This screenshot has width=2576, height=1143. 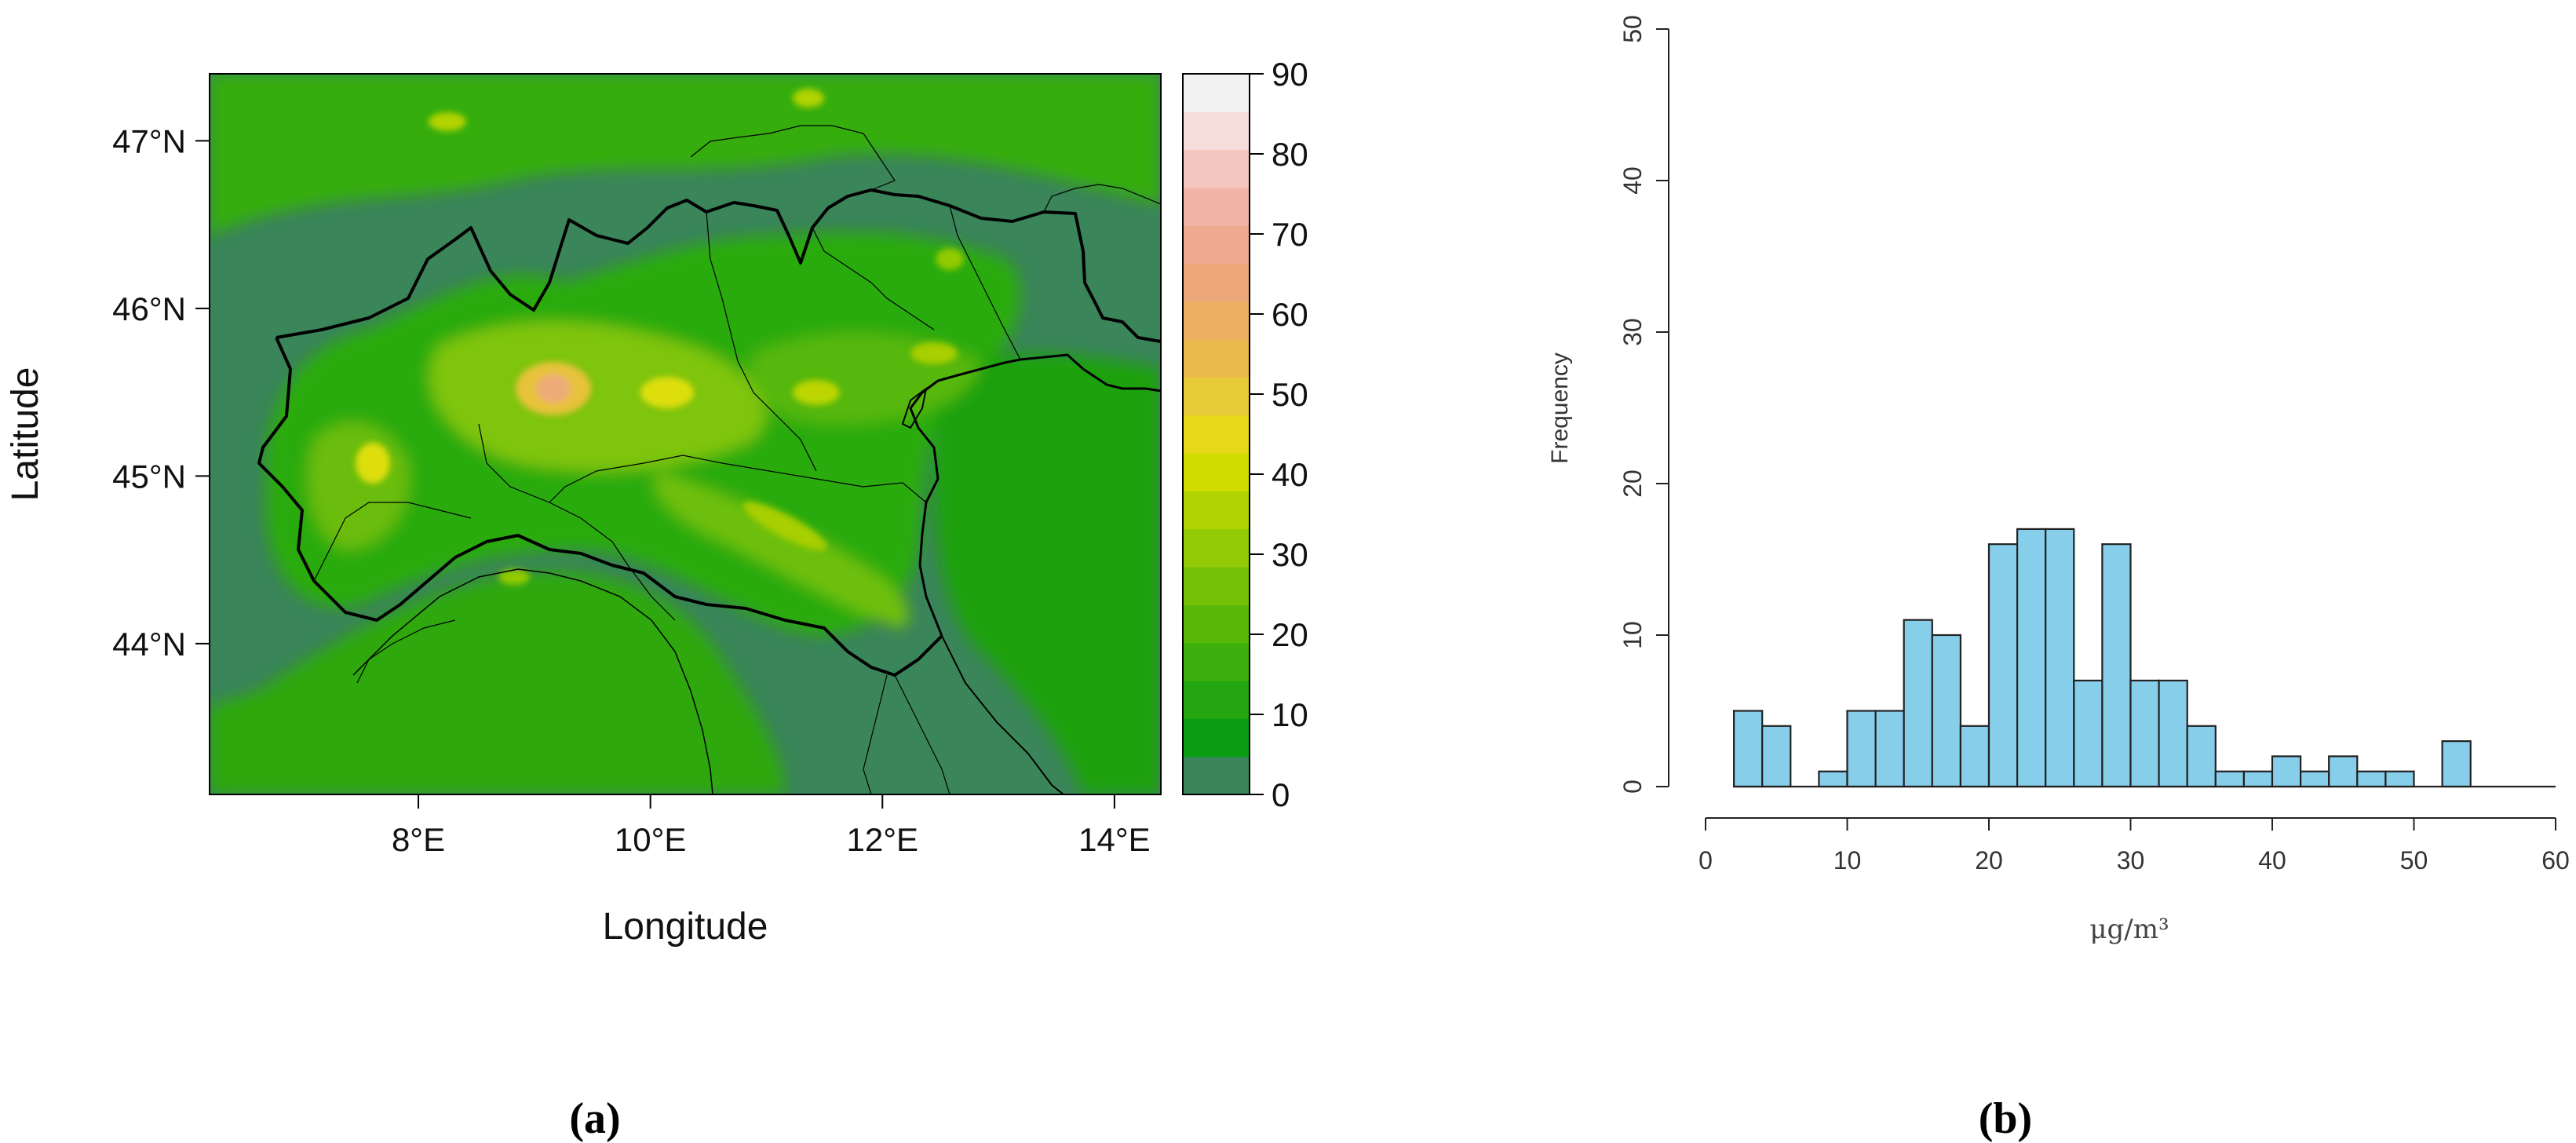 What do you see at coordinates (934, 353) in the screenshot?
I see `venice-hotspot` at bounding box center [934, 353].